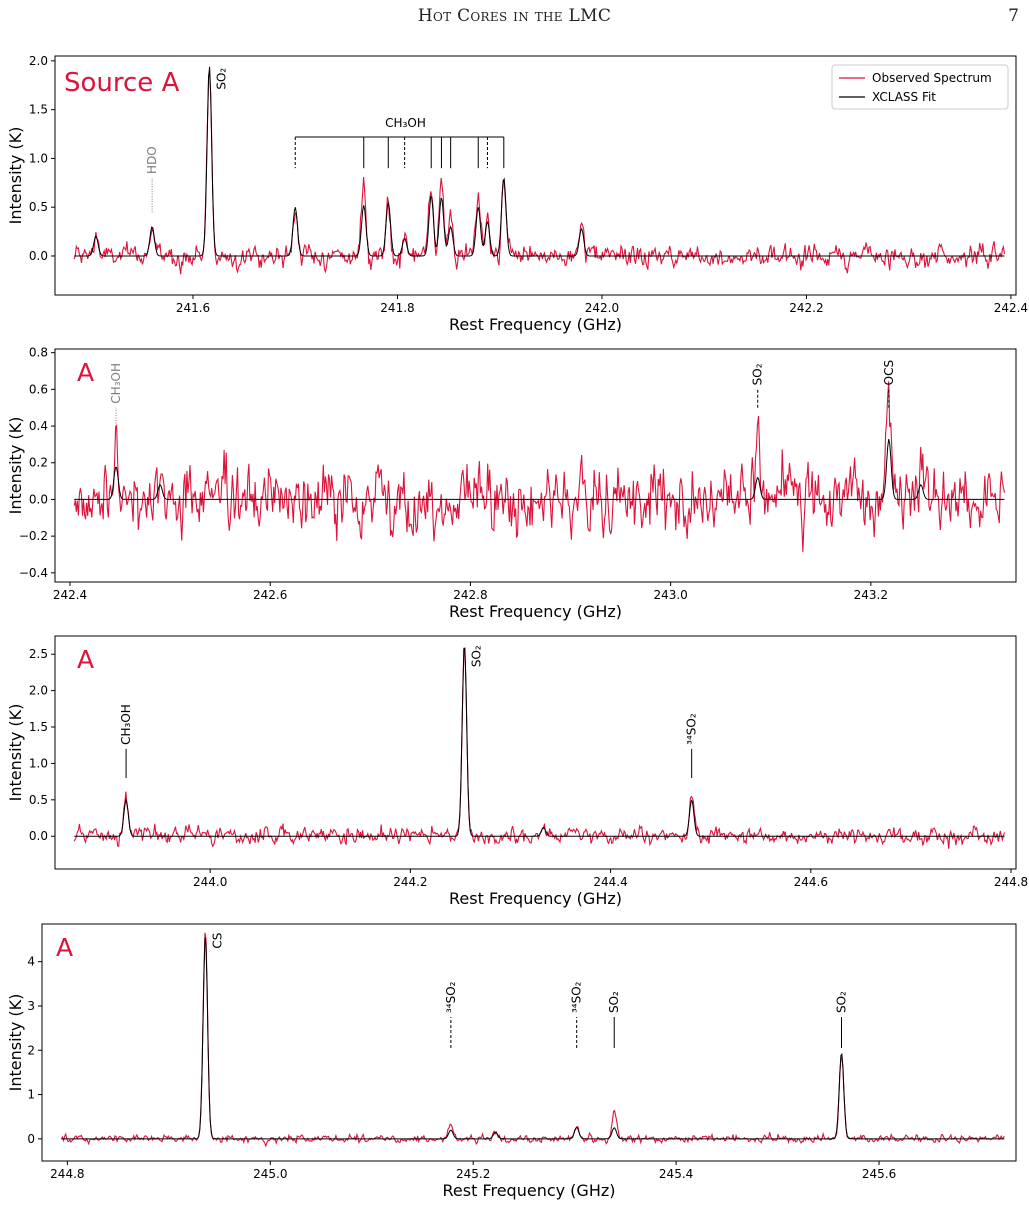 The height and width of the screenshot is (1207, 1029). What do you see at coordinates (473, 1174) in the screenshot?
I see `x-tick-label: 245.2` at bounding box center [473, 1174].